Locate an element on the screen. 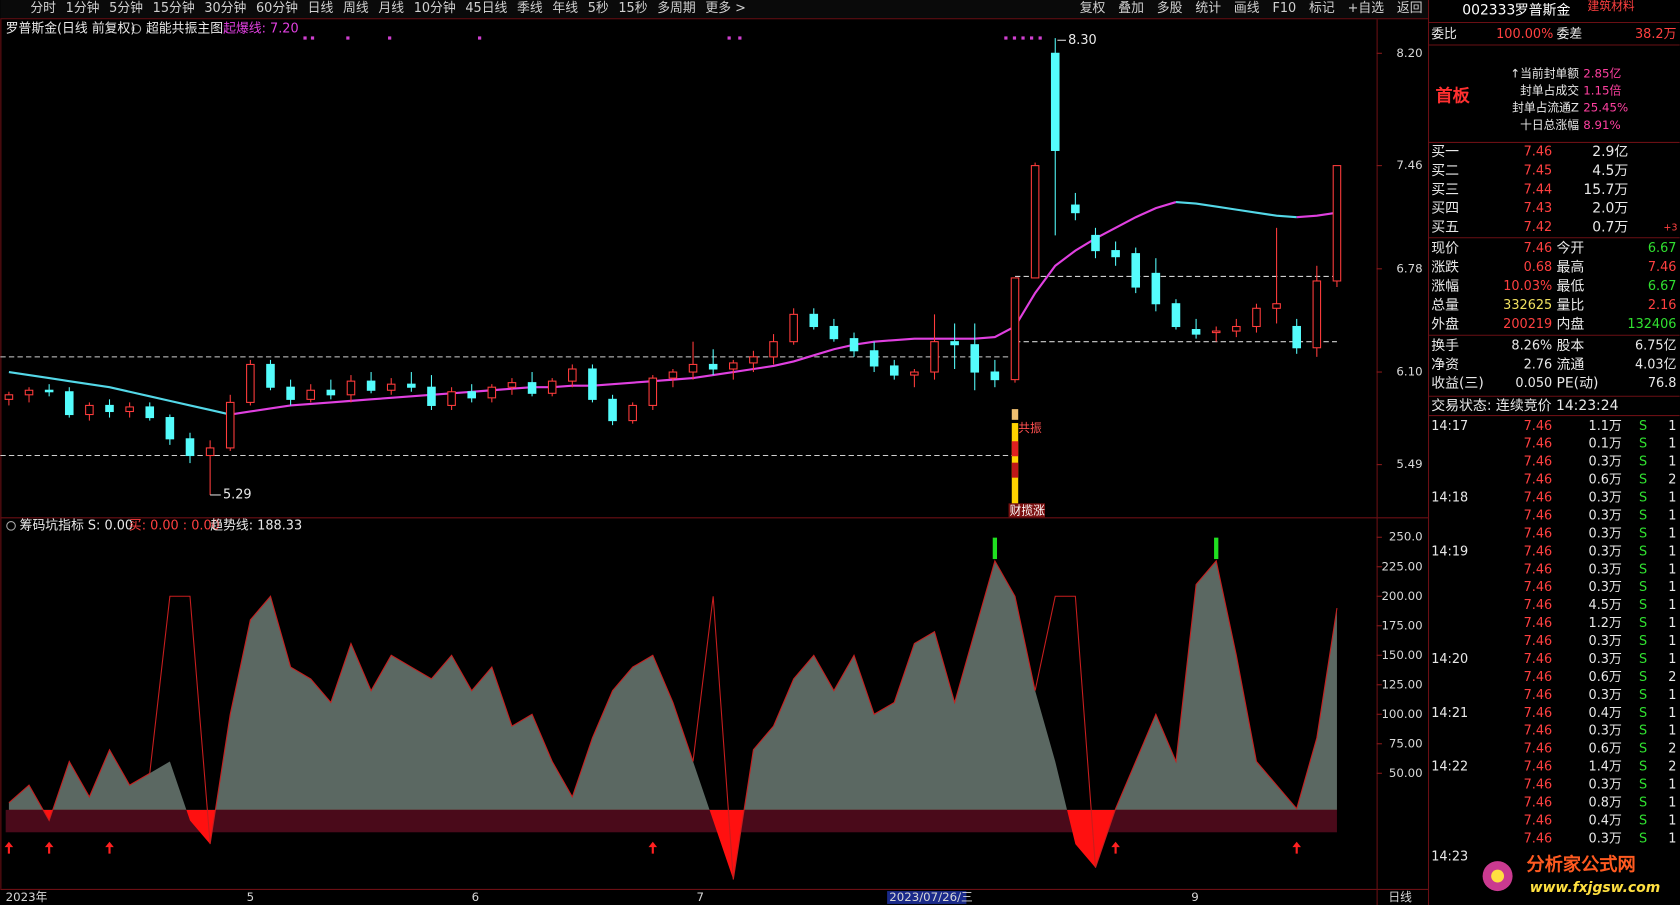 The width and height of the screenshot is (1680, 905). y-tick-label: 250.0 is located at coordinates (1406, 537).